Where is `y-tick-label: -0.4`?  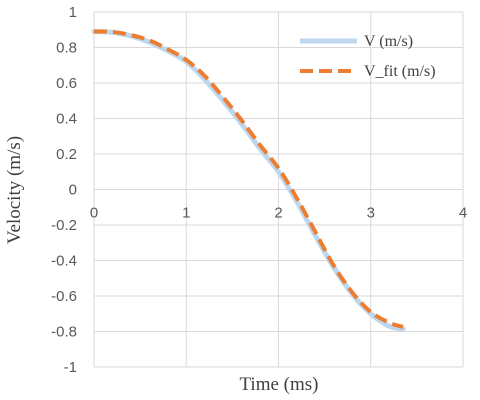 y-tick-label: -0.4 is located at coordinates (64, 261).